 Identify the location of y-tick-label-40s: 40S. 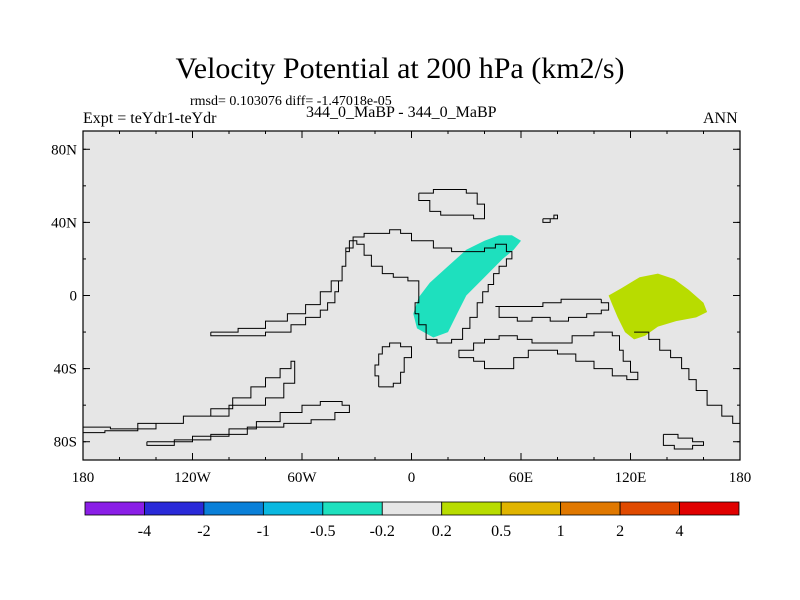
(65, 370).